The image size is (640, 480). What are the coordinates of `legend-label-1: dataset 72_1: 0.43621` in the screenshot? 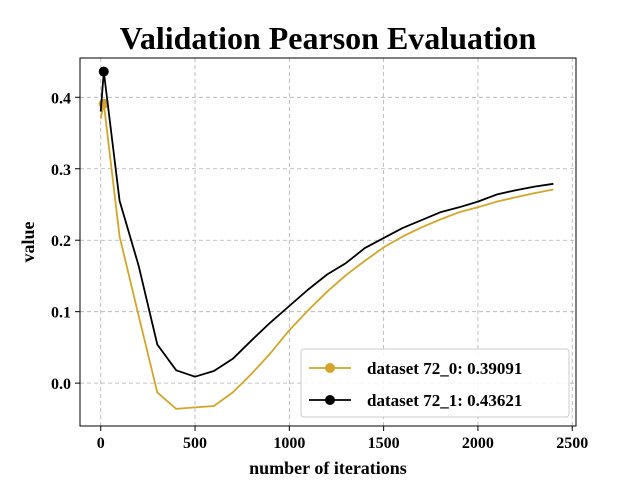 It's located at (444, 400).